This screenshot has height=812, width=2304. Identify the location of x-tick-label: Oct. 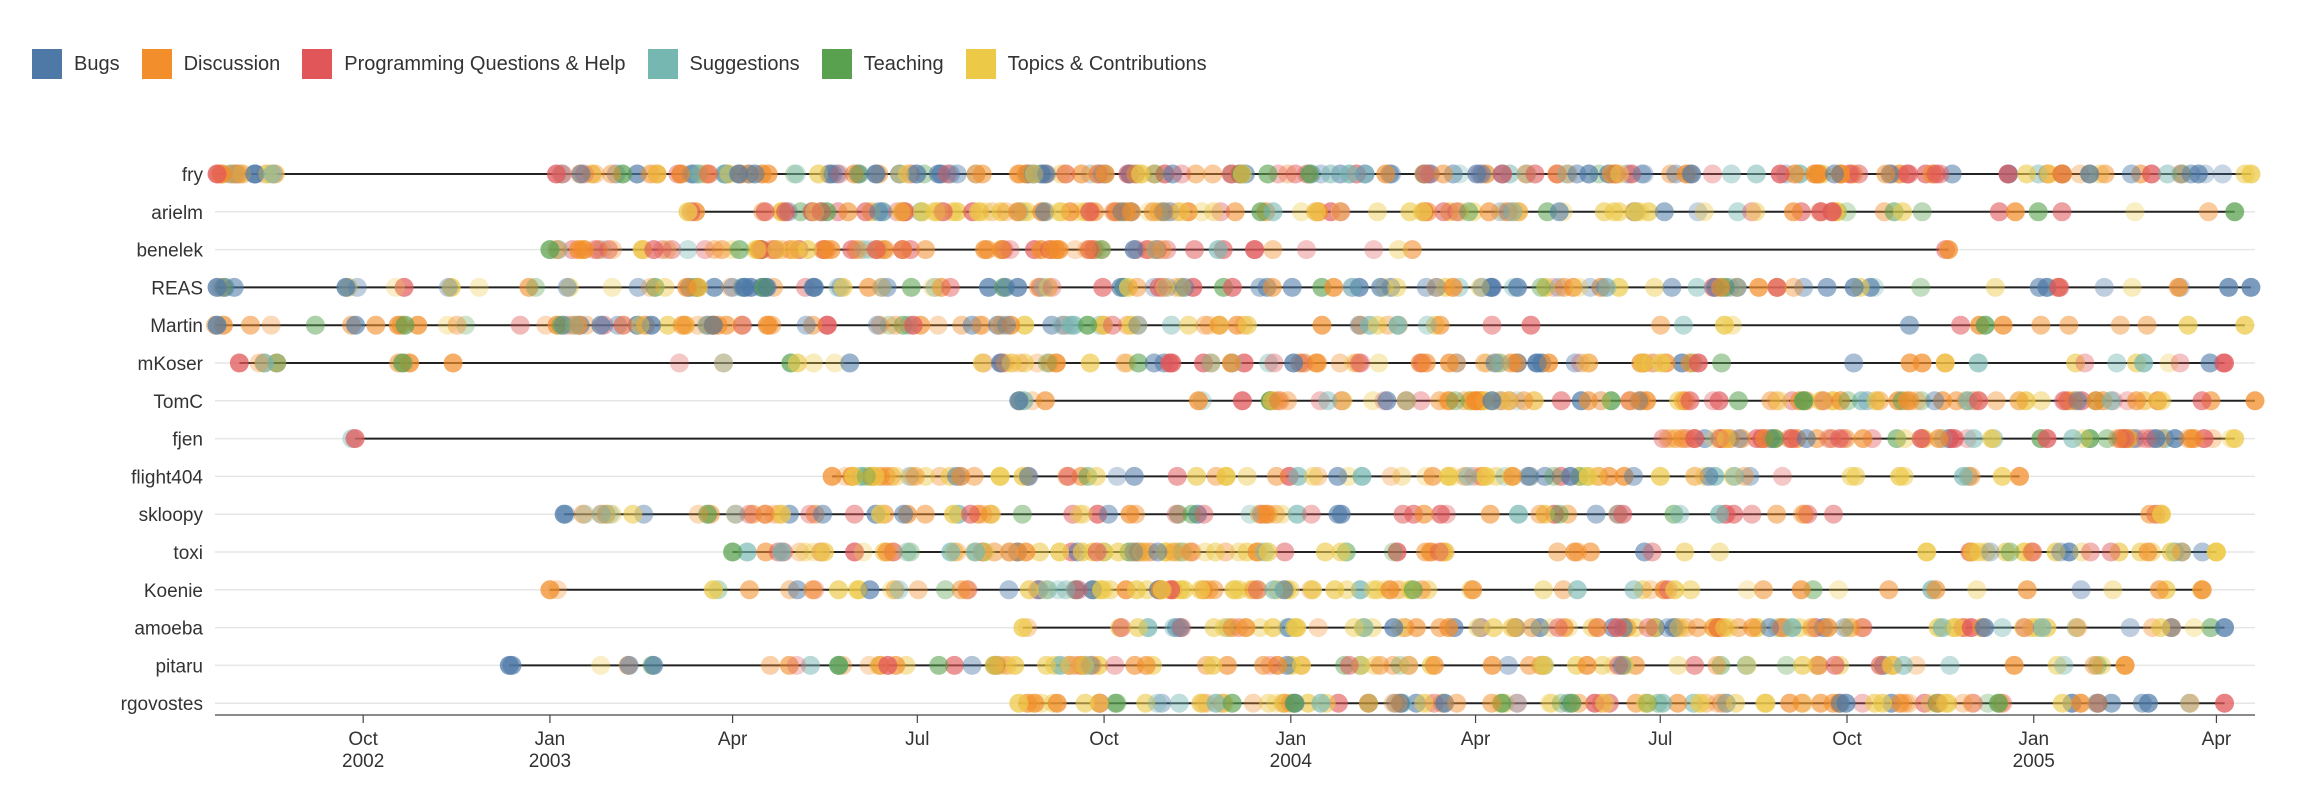
(1847, 739).